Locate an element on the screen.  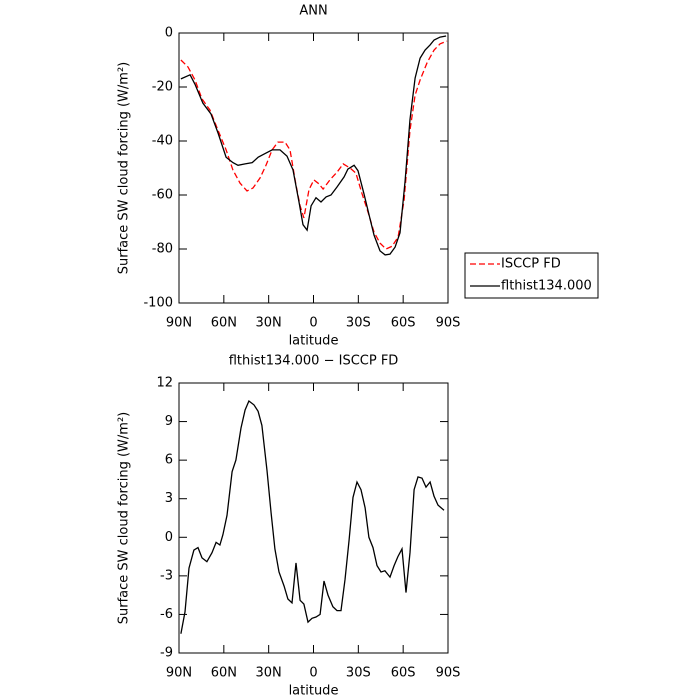
legend-label: ISCCP FD is located at coordinates (531, 264).